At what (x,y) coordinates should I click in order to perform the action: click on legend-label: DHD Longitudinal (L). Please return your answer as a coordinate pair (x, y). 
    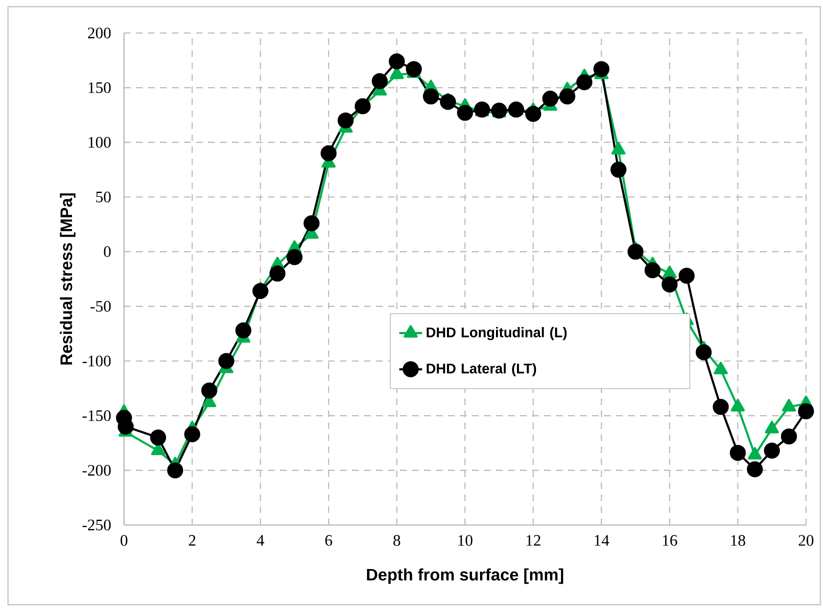
    Looking at the image, I should click on (496, 333).